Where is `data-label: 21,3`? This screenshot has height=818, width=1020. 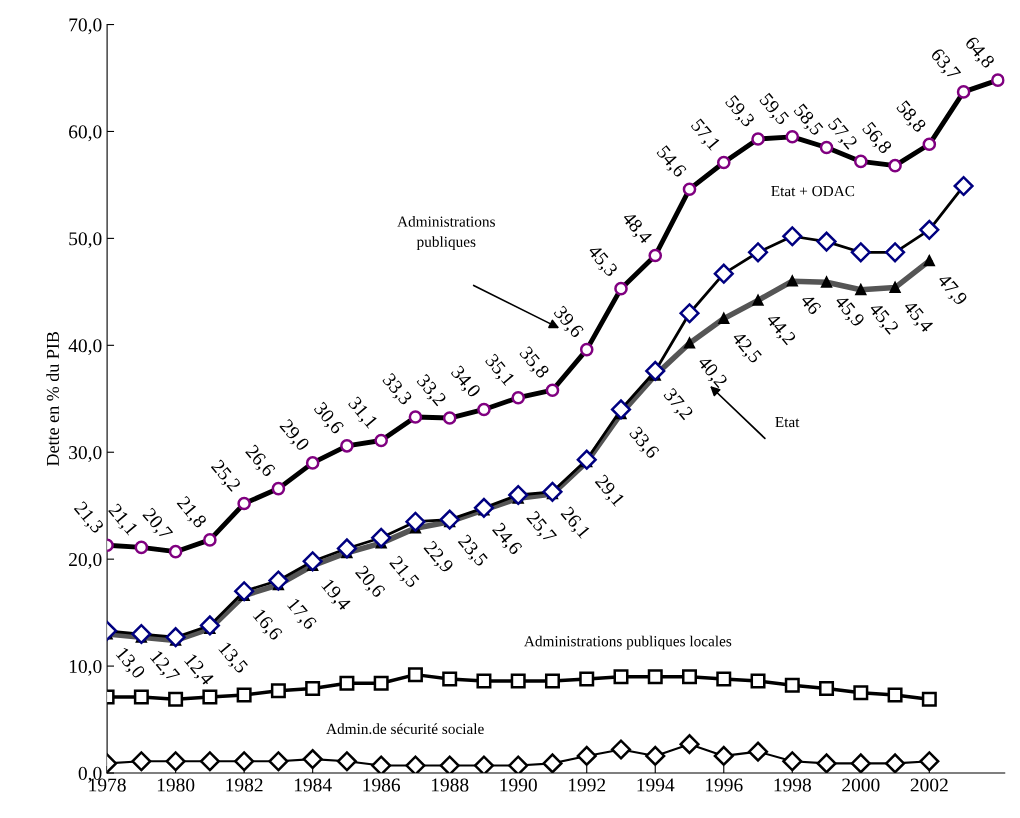
data-label: 21,3 is located at coordinates (88, 518).